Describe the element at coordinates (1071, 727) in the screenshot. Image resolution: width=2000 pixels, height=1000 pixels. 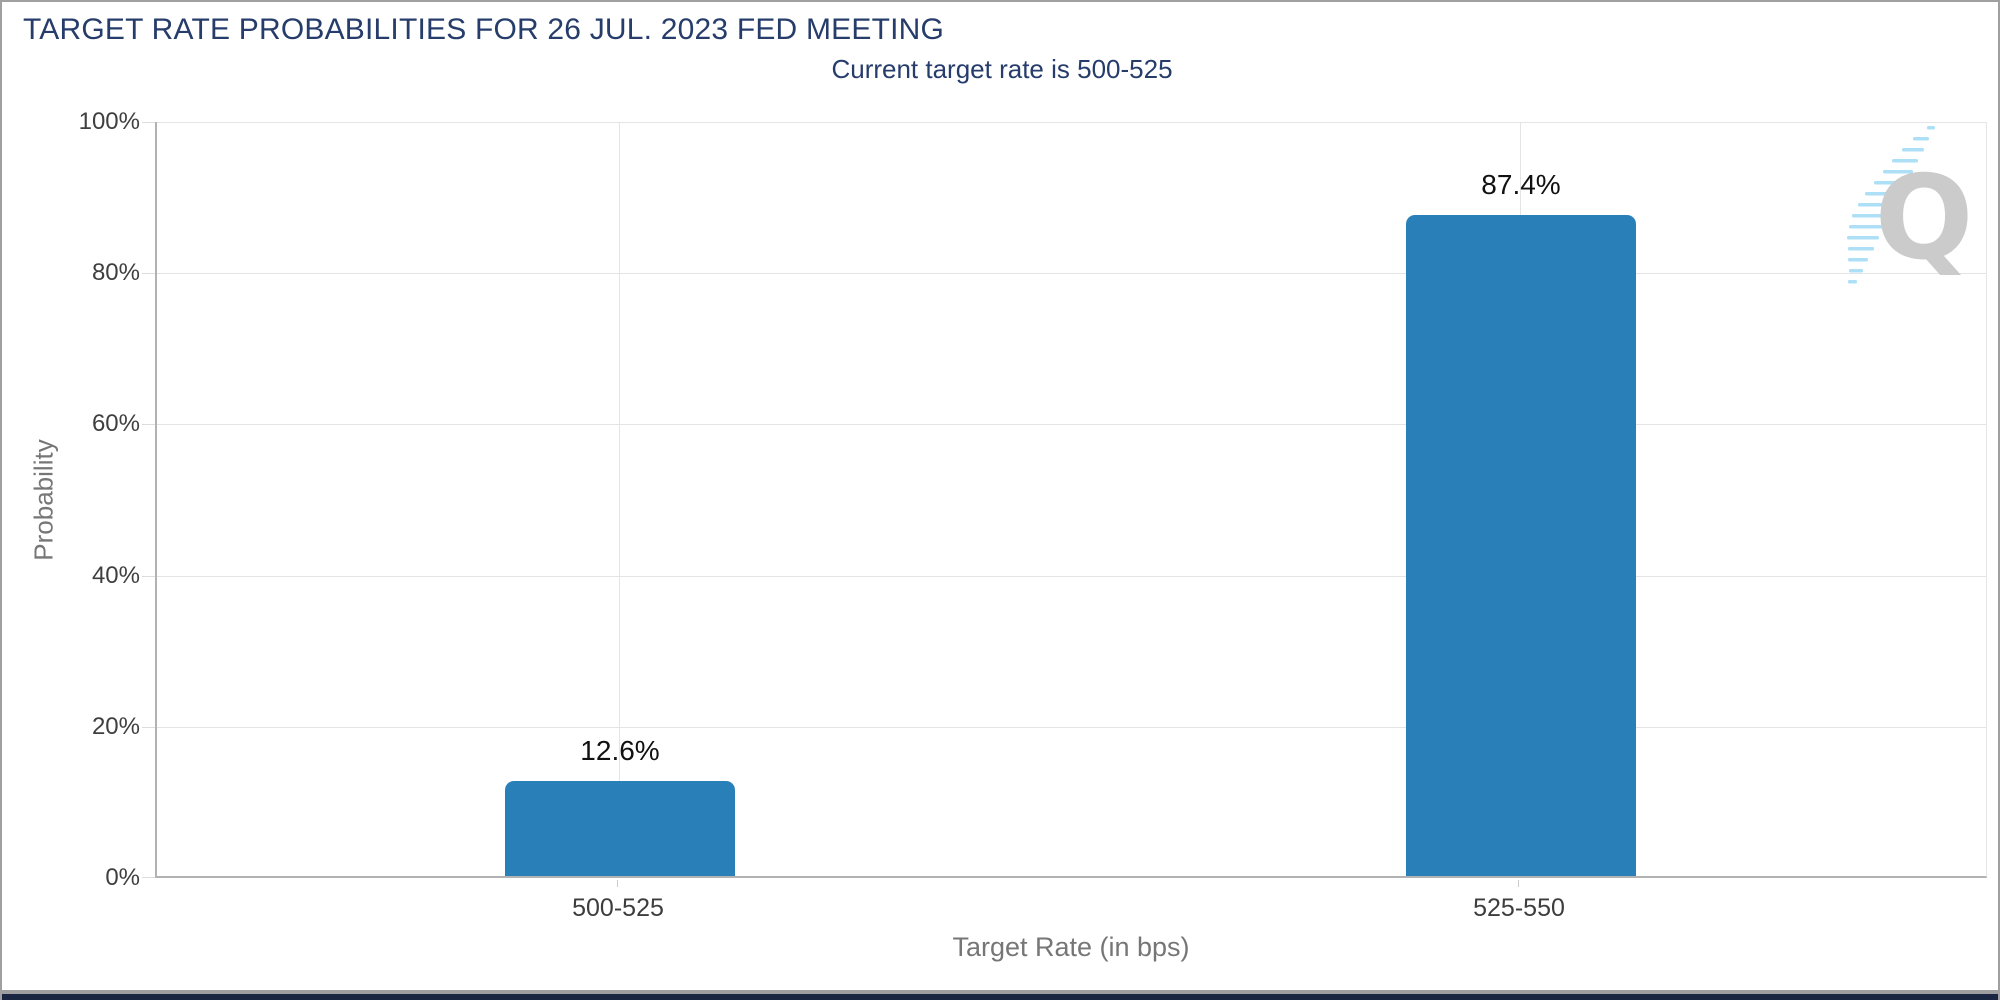
I see `gridline-20pct` at that location.